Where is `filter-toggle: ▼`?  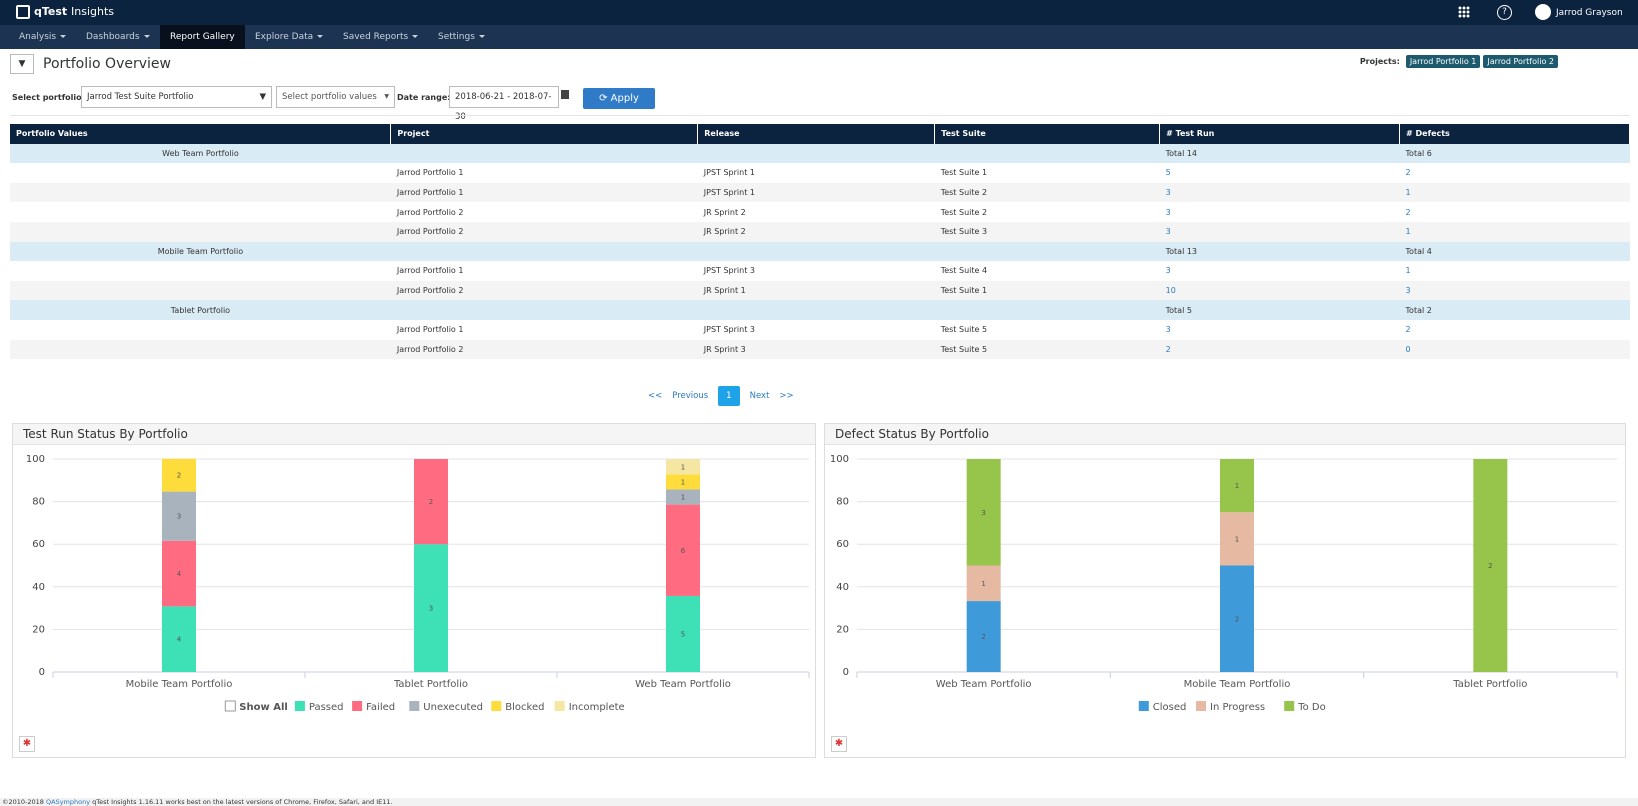 filter-toggle: ▼ is located at coordinates (22, 64).